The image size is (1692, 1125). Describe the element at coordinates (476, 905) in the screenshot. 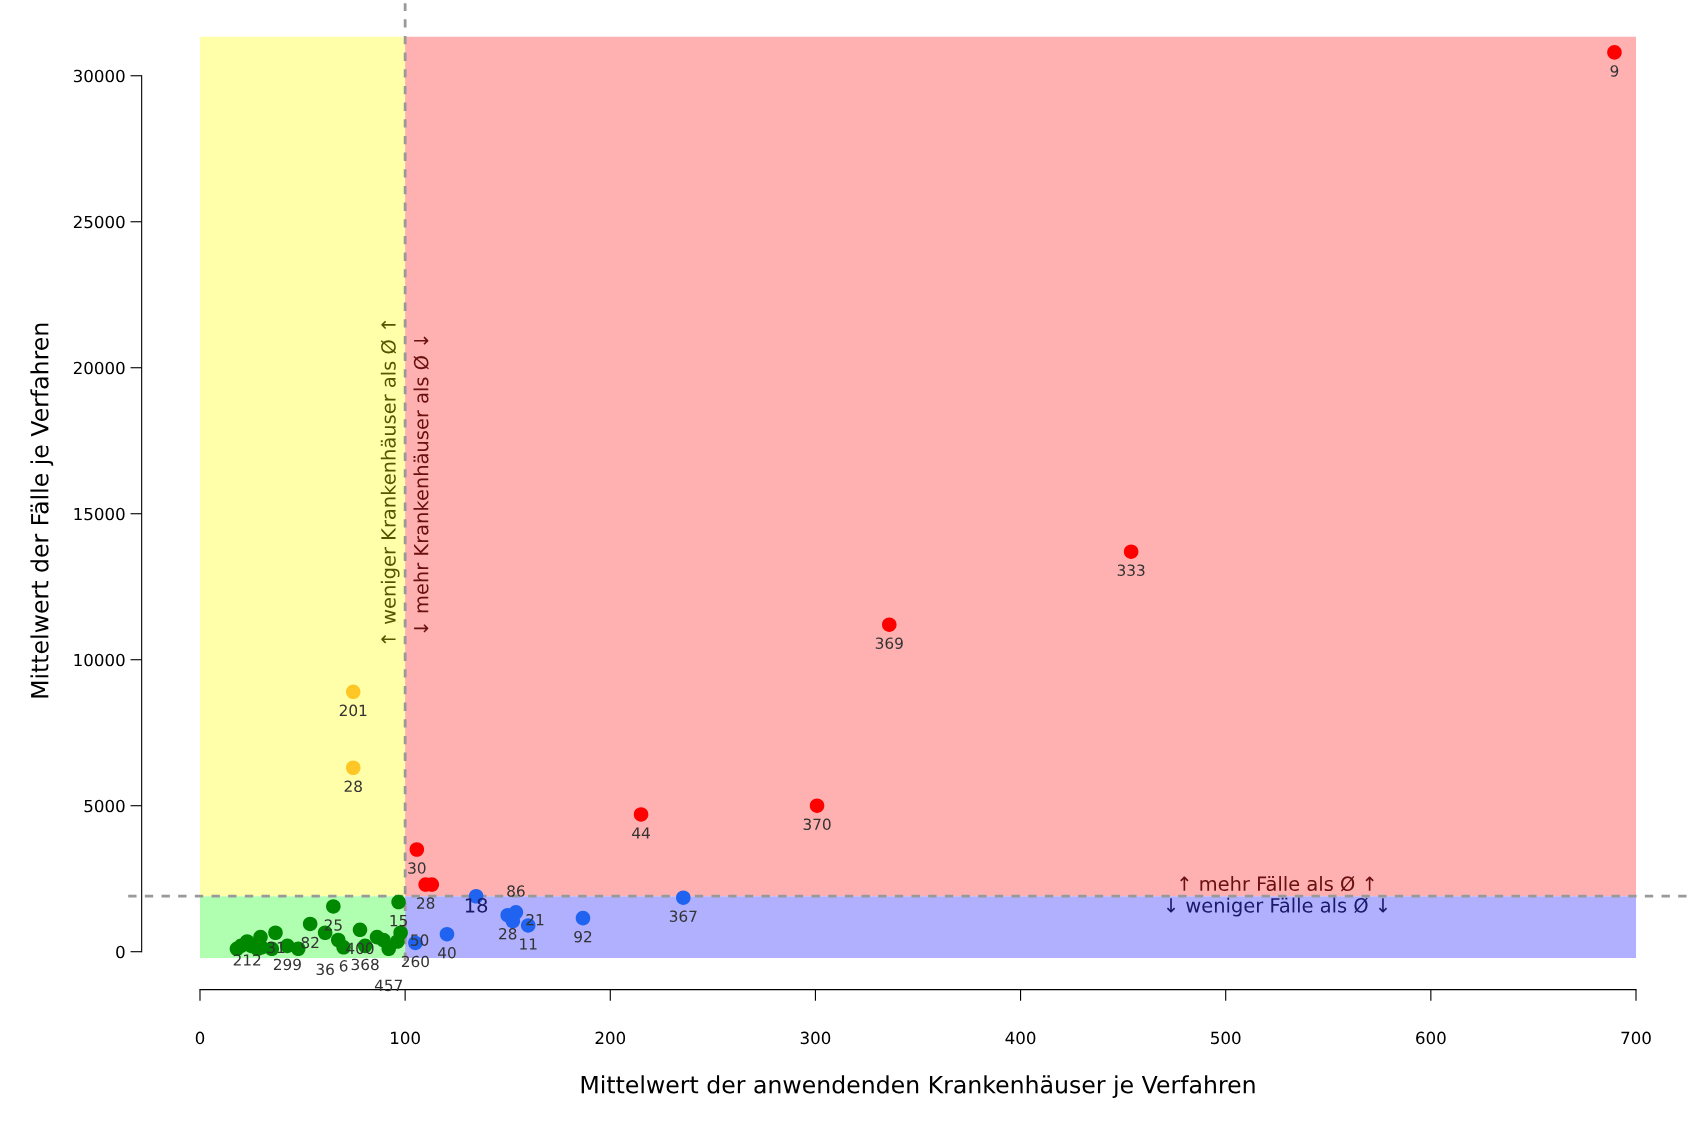

I see `annotation: 18` at that location.